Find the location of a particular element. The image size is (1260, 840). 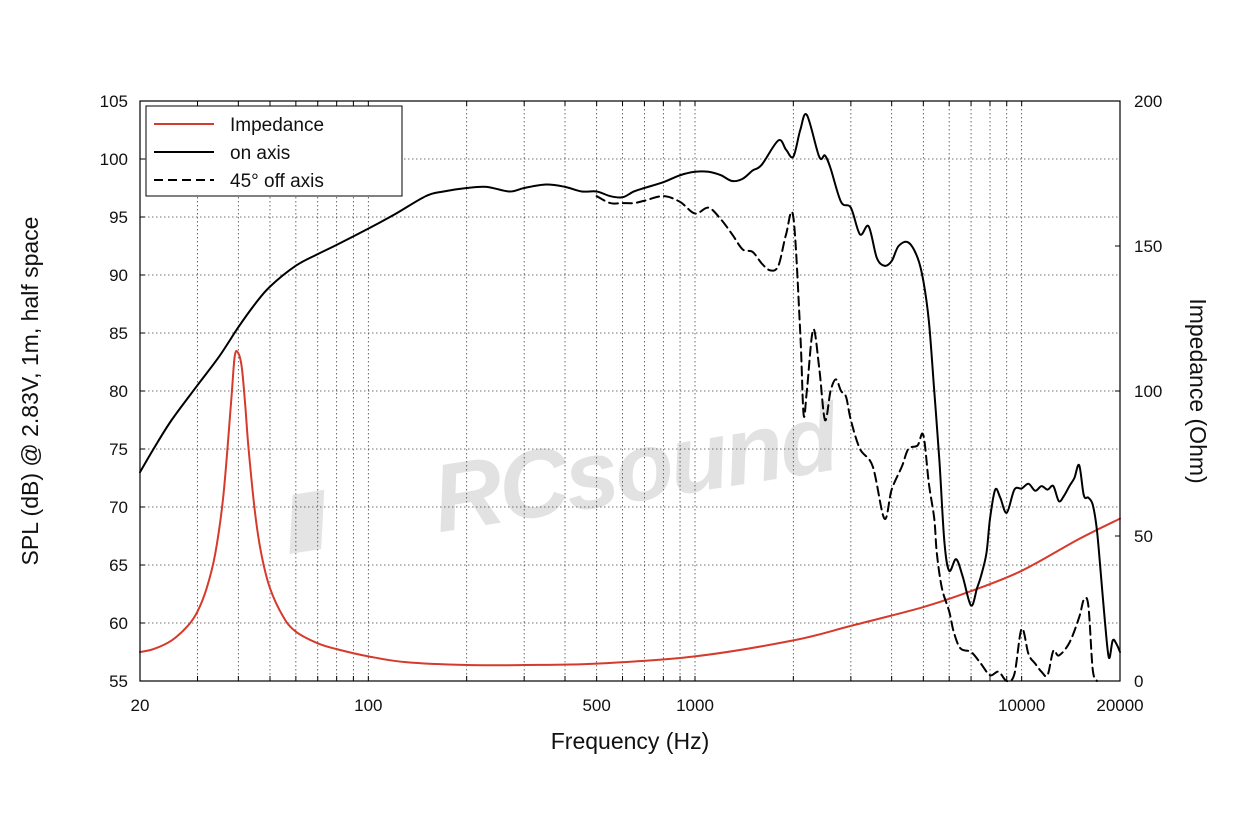

watermark-logo: RCsound is located at coordinates (568, 468).